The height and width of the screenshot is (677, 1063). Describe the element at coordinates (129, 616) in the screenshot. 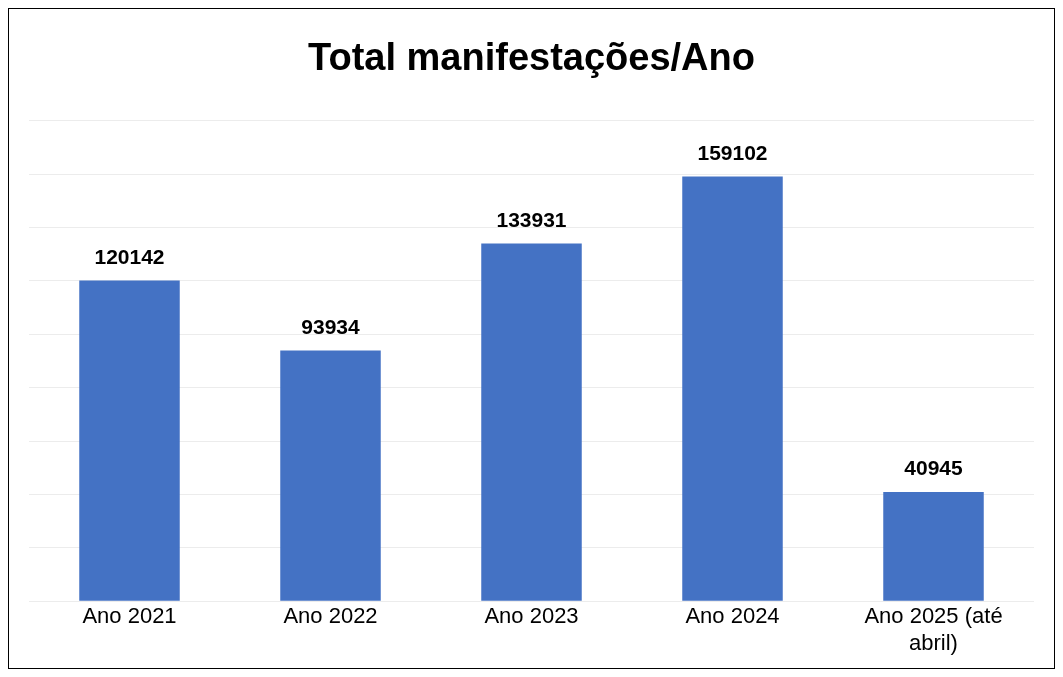

I see `x-tick-label: Ano 2021` at that location.